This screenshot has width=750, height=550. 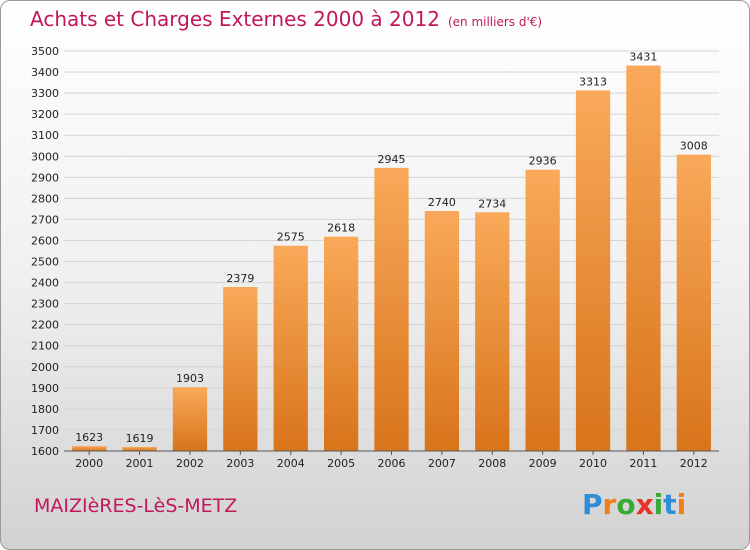 What do you see at coordinates (543, 463) in the screenshot?
I see `x-tick-label: 2009` at bounding box center [543, 463].